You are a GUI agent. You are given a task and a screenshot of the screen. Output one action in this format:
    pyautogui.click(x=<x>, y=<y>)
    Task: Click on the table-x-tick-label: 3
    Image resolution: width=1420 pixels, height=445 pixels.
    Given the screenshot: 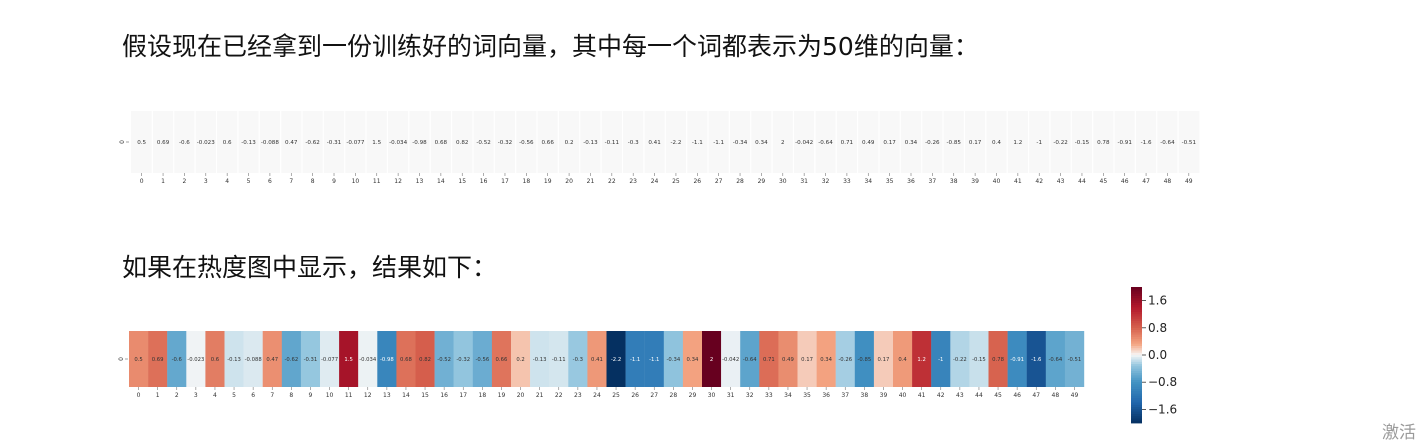 What is the action you would take?
    pyautogui.click(x=206, y=181)
    